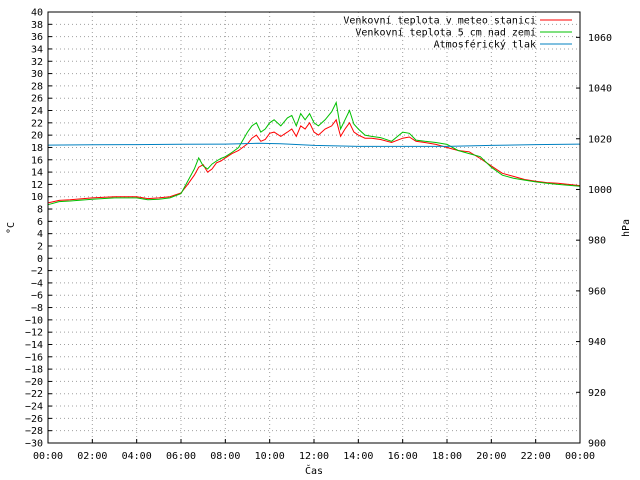 The height and width of the screenshot is (480, 640). I want to click on y2-axis-label: hPa, so click(626, 228).